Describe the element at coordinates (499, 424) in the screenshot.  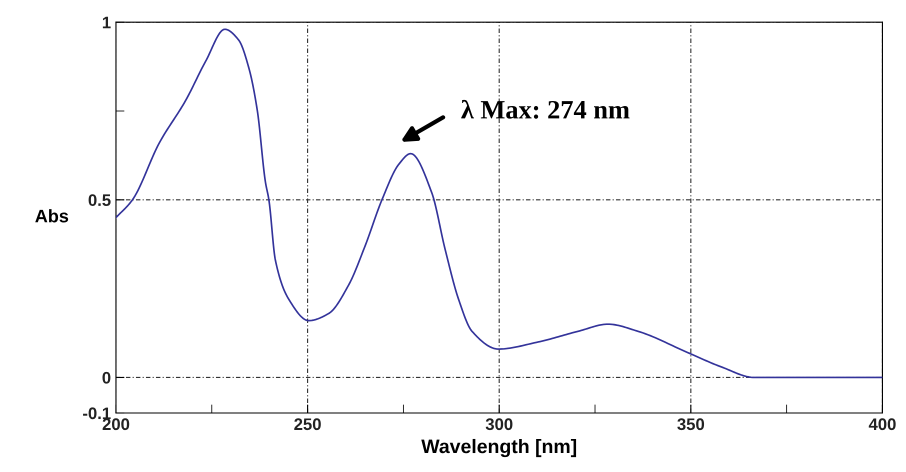
I see `x-tick-label: 300` at that location.